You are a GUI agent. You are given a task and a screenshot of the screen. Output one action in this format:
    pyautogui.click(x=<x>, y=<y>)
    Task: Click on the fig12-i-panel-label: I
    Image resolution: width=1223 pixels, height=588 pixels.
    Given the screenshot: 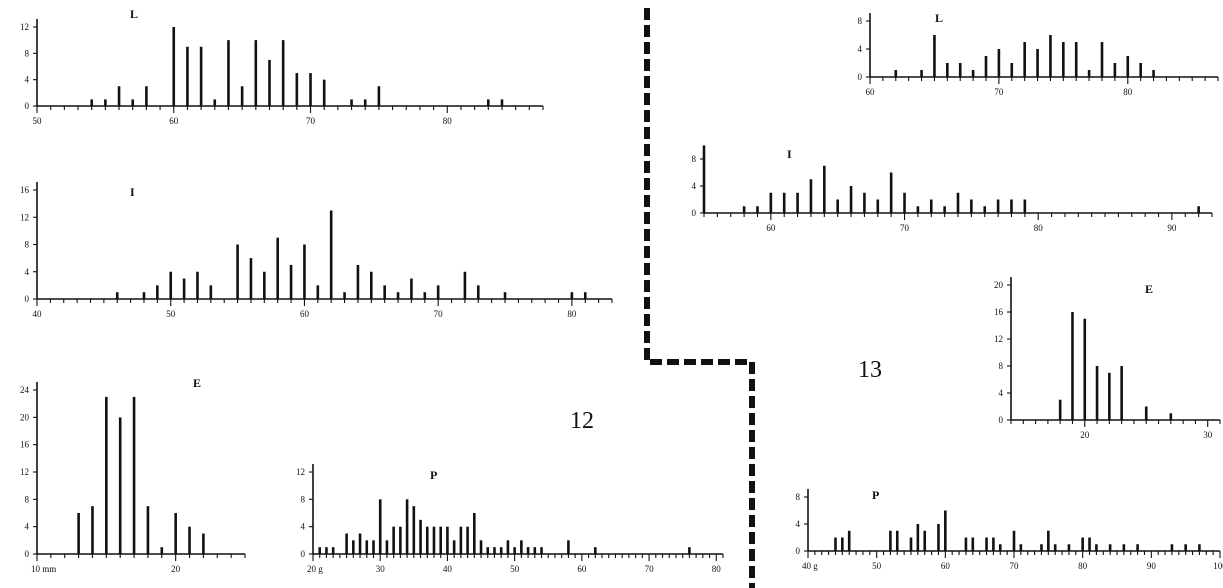 What is the action you would take?
    pyautogui.click(x=132, y=192)
    